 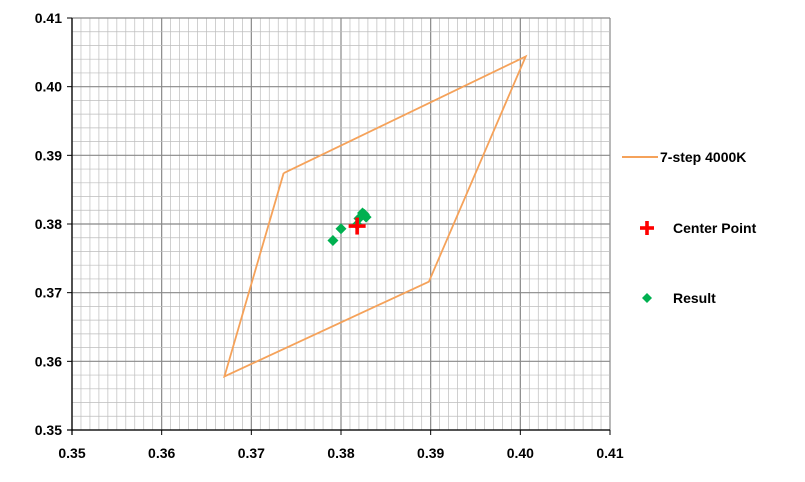 I want to click on y-tick-label: 0.39, so click(x=48, y=155).